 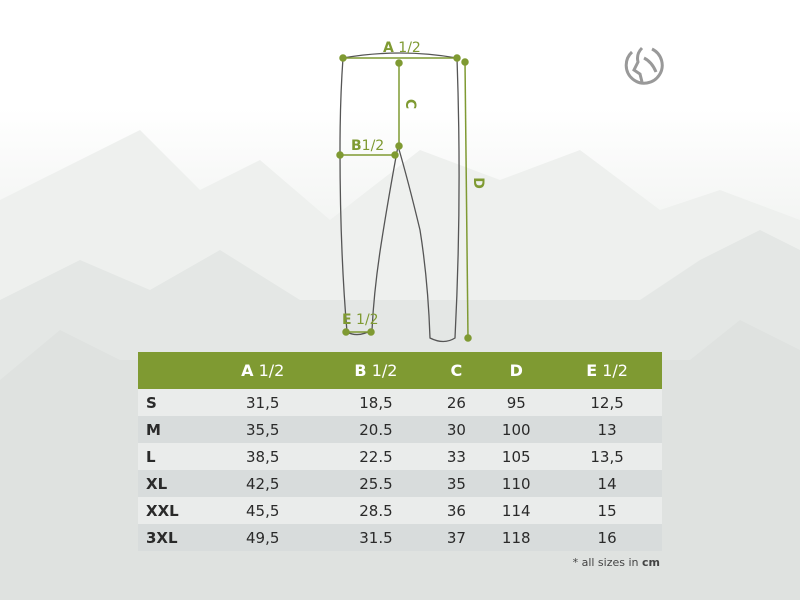 What do you see at coordinates (607, 483) in the screenshot?
I see `value-cell: 14` at bounding box center [607, 483].